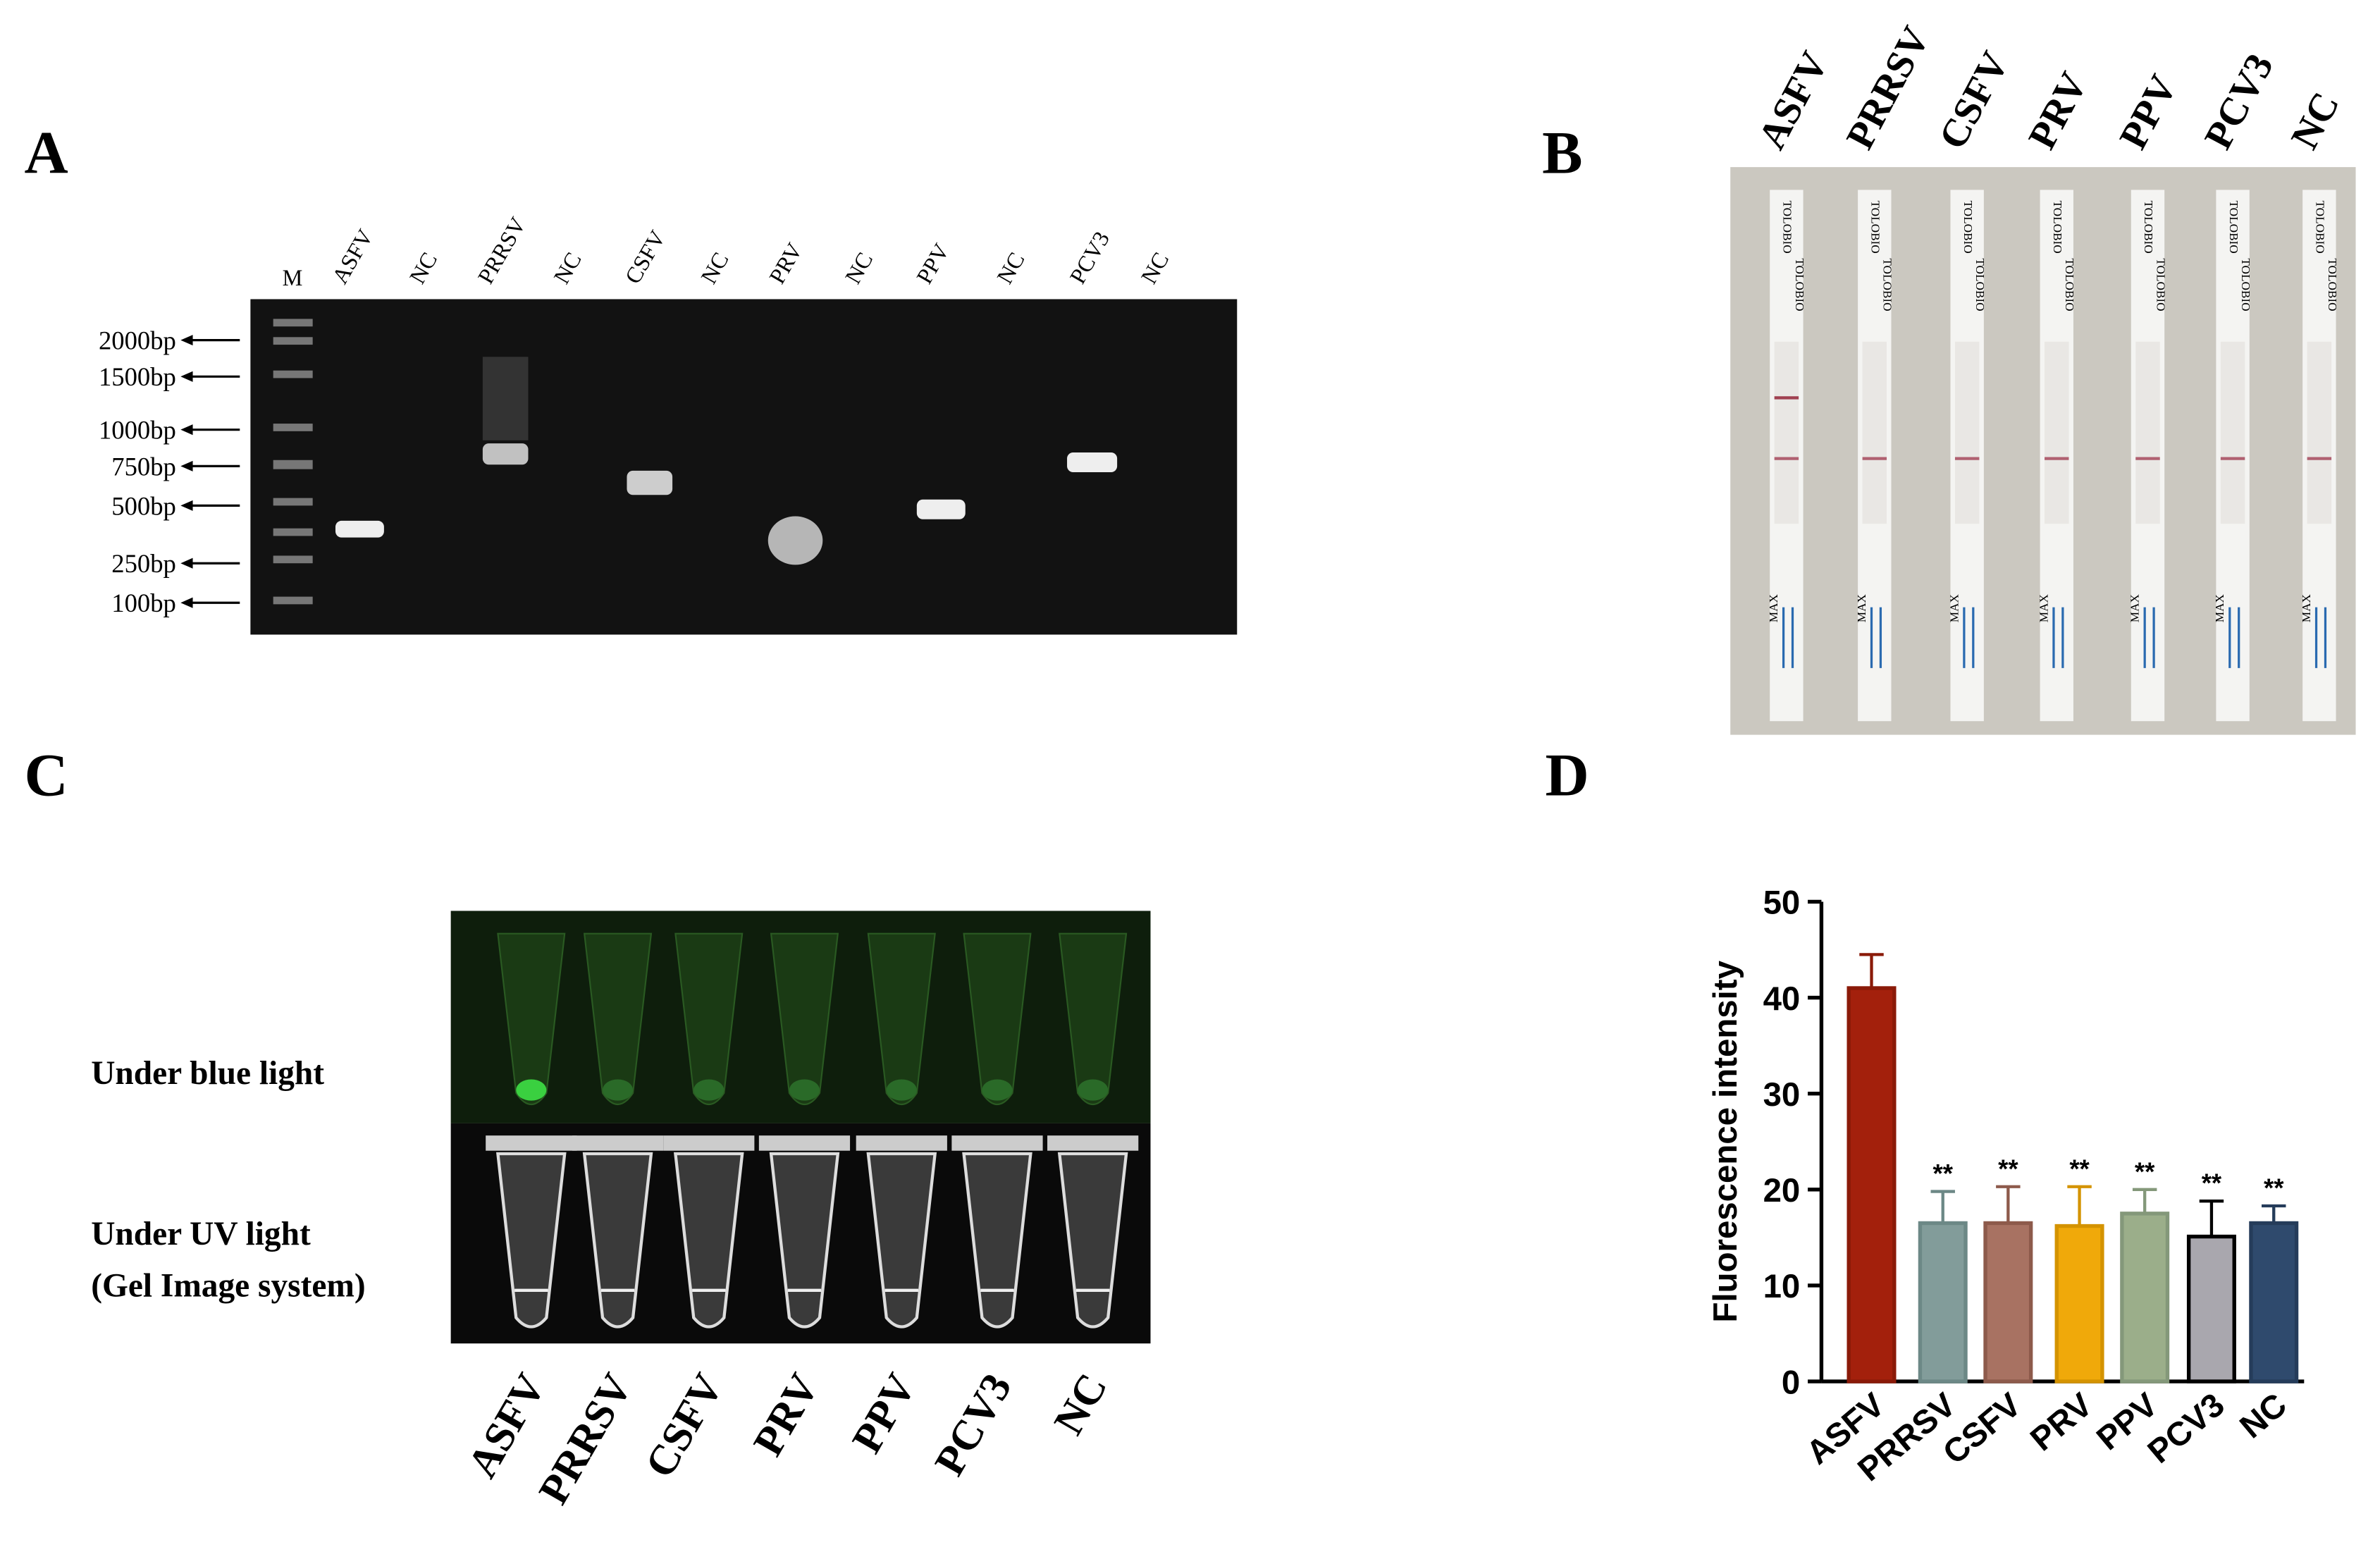 Image resolution: width=2380 pixels, height=1547 pixels. I want to click on y-tick-label: 0, so click(1791, 1382).